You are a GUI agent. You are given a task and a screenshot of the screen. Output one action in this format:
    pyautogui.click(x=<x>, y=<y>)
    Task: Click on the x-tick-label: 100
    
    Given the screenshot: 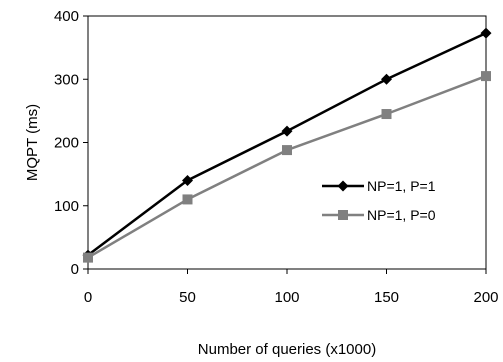 What is the action you would take?
    pyautogui.click(x=286, y=297)
    